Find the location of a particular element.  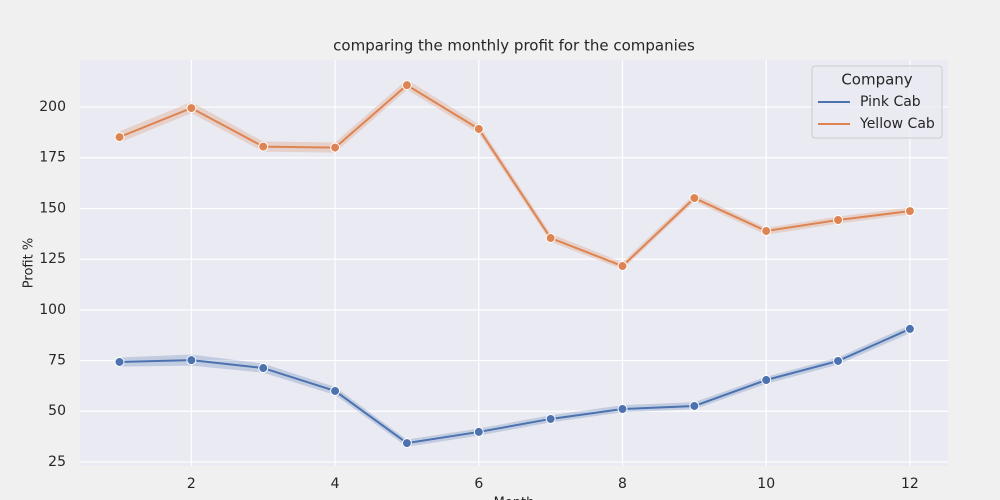

x-tick-label: 8 is located at coordinates (622, 484).